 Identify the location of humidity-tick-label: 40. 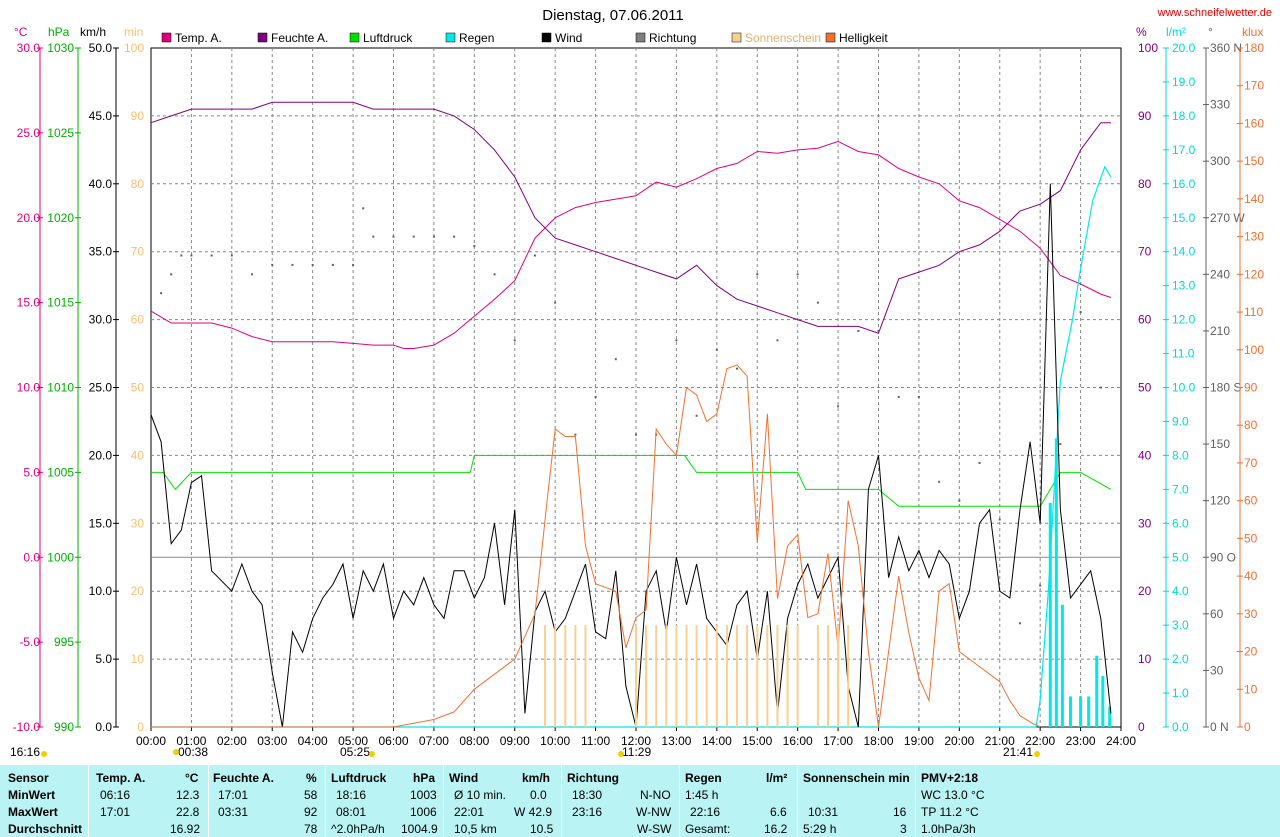
(1145, 455).